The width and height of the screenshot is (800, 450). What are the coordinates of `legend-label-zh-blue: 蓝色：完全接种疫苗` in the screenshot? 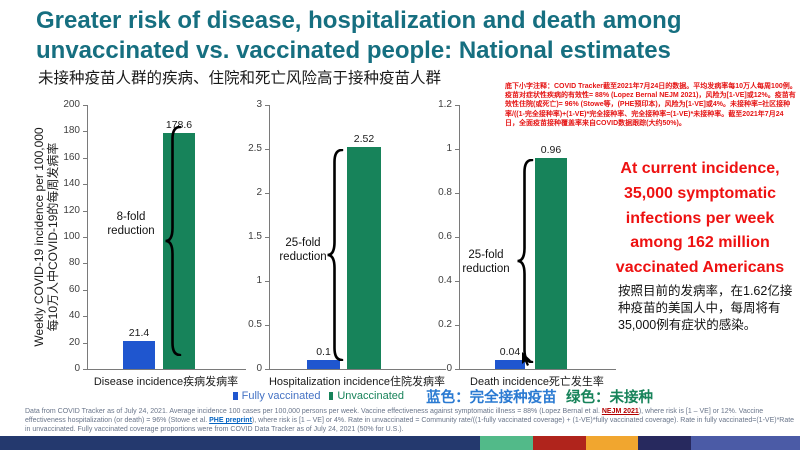 It's located at (491, 397).